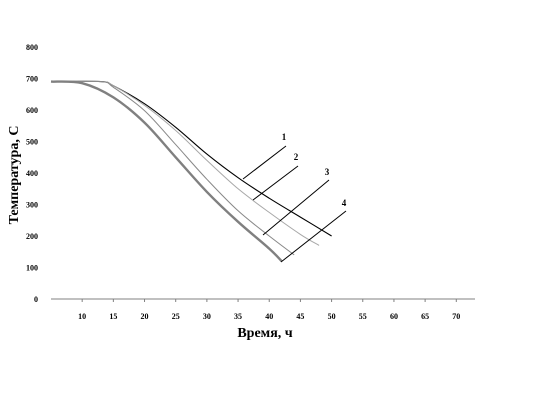 The image size is (546, 414). I want to click on x-tick-label: 30, so click(207, 316).